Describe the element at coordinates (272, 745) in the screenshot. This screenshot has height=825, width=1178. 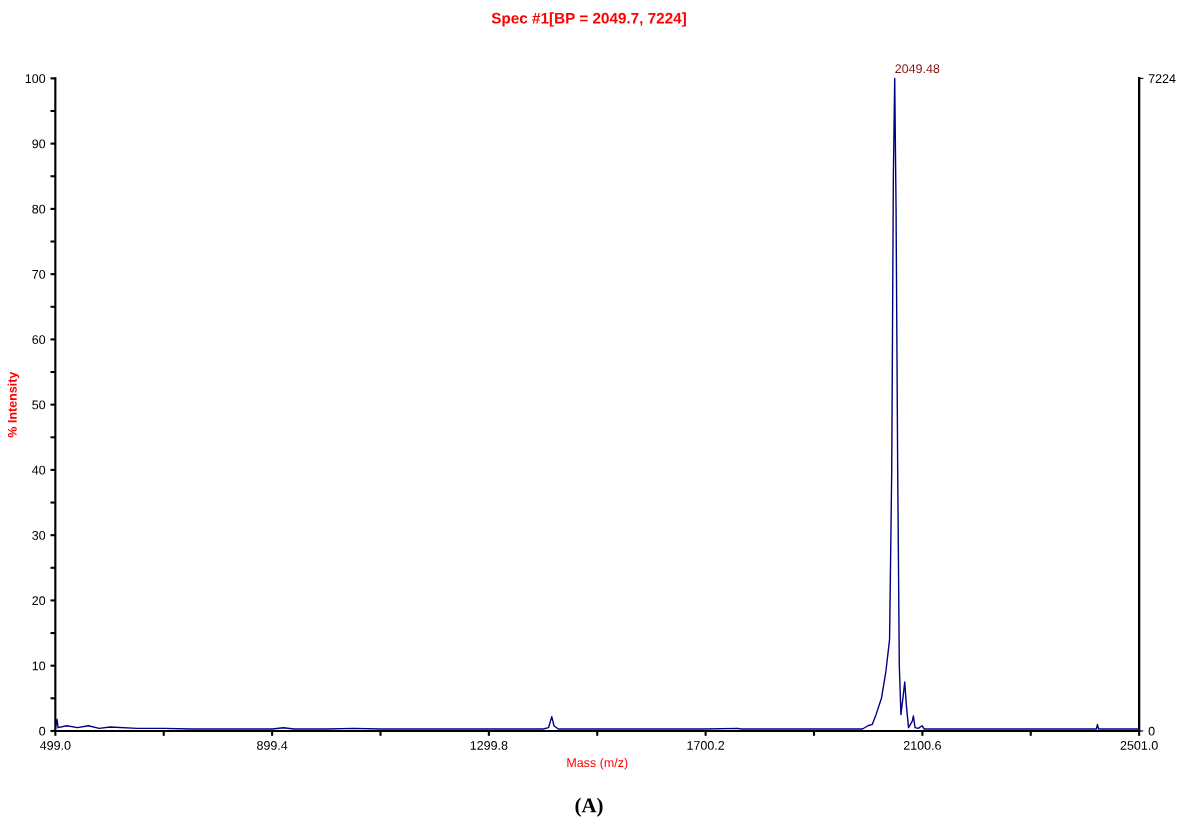
I see `x-tick-label: 899.4` at that location.